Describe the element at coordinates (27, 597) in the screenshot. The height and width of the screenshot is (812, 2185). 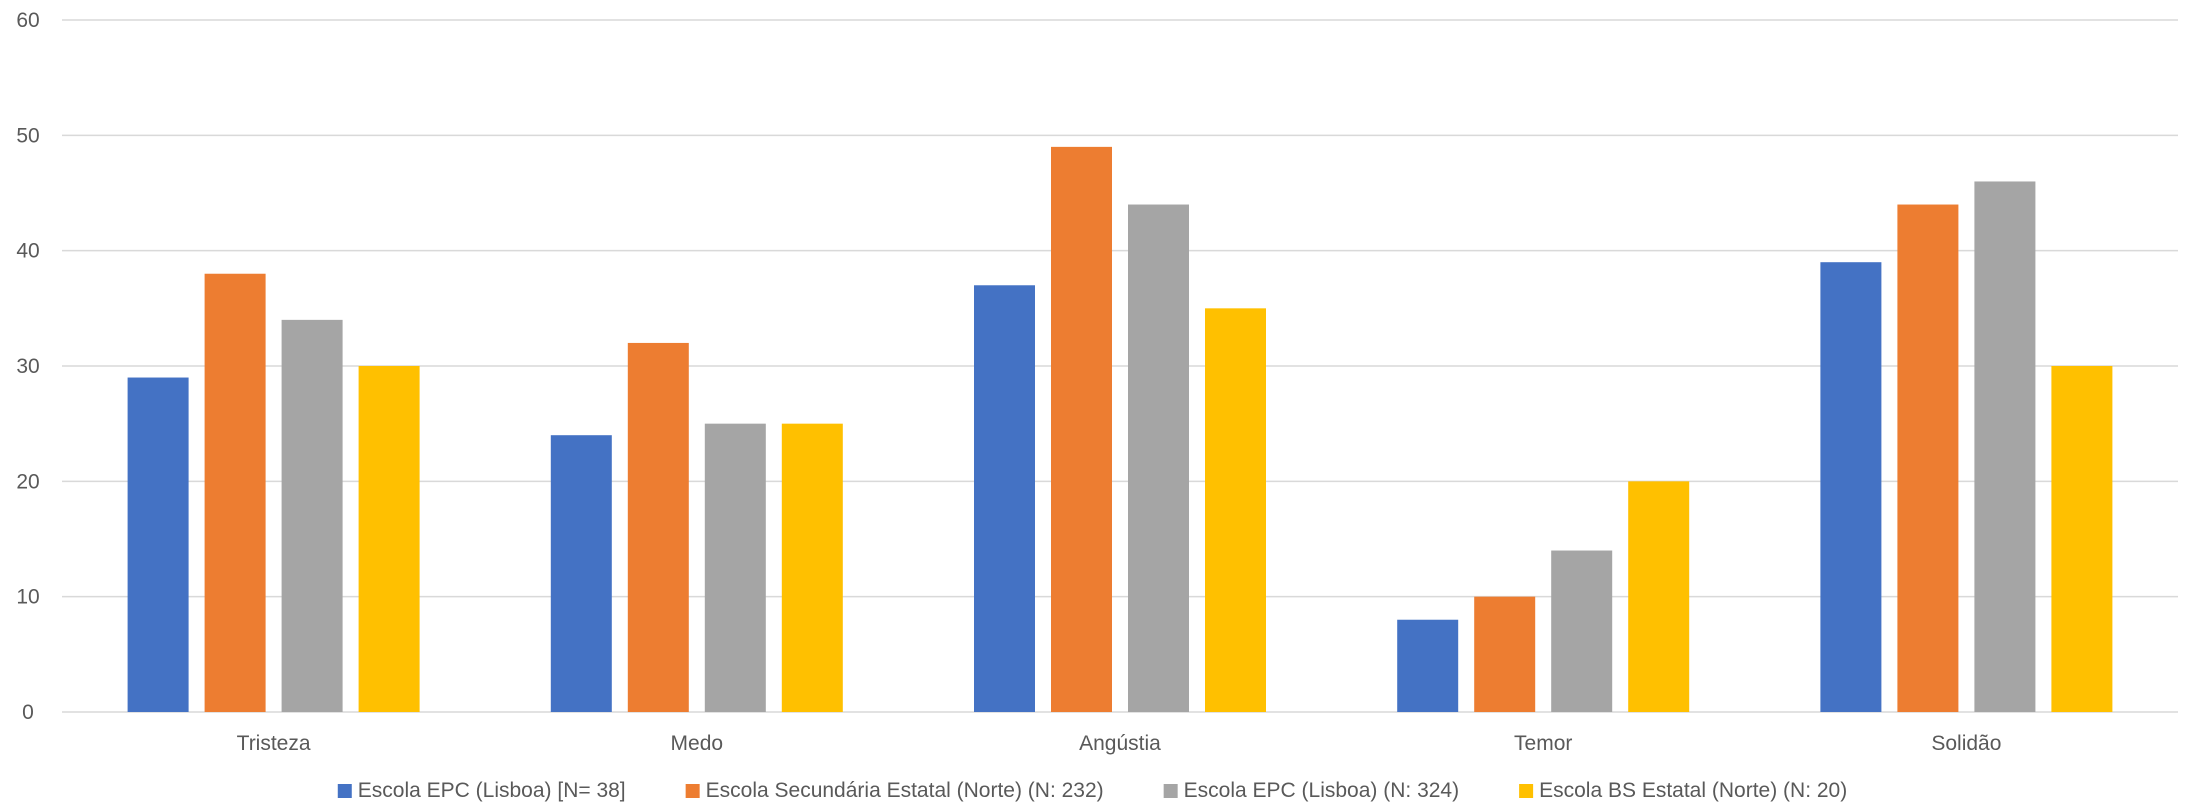
I see `y-tick-label: 10` at that location.